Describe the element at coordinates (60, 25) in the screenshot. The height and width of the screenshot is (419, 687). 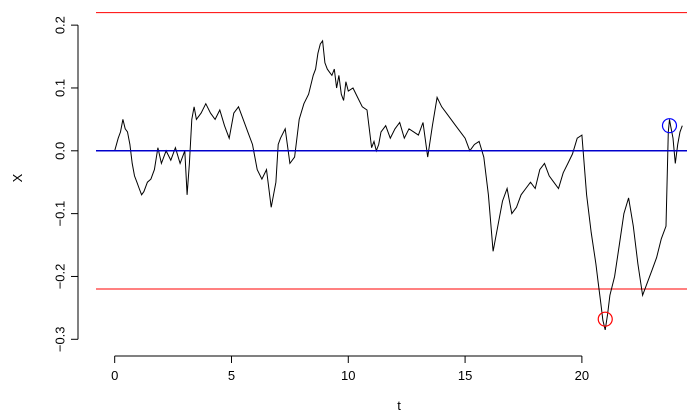
I see `y-tick-label: 0.2` at that location.